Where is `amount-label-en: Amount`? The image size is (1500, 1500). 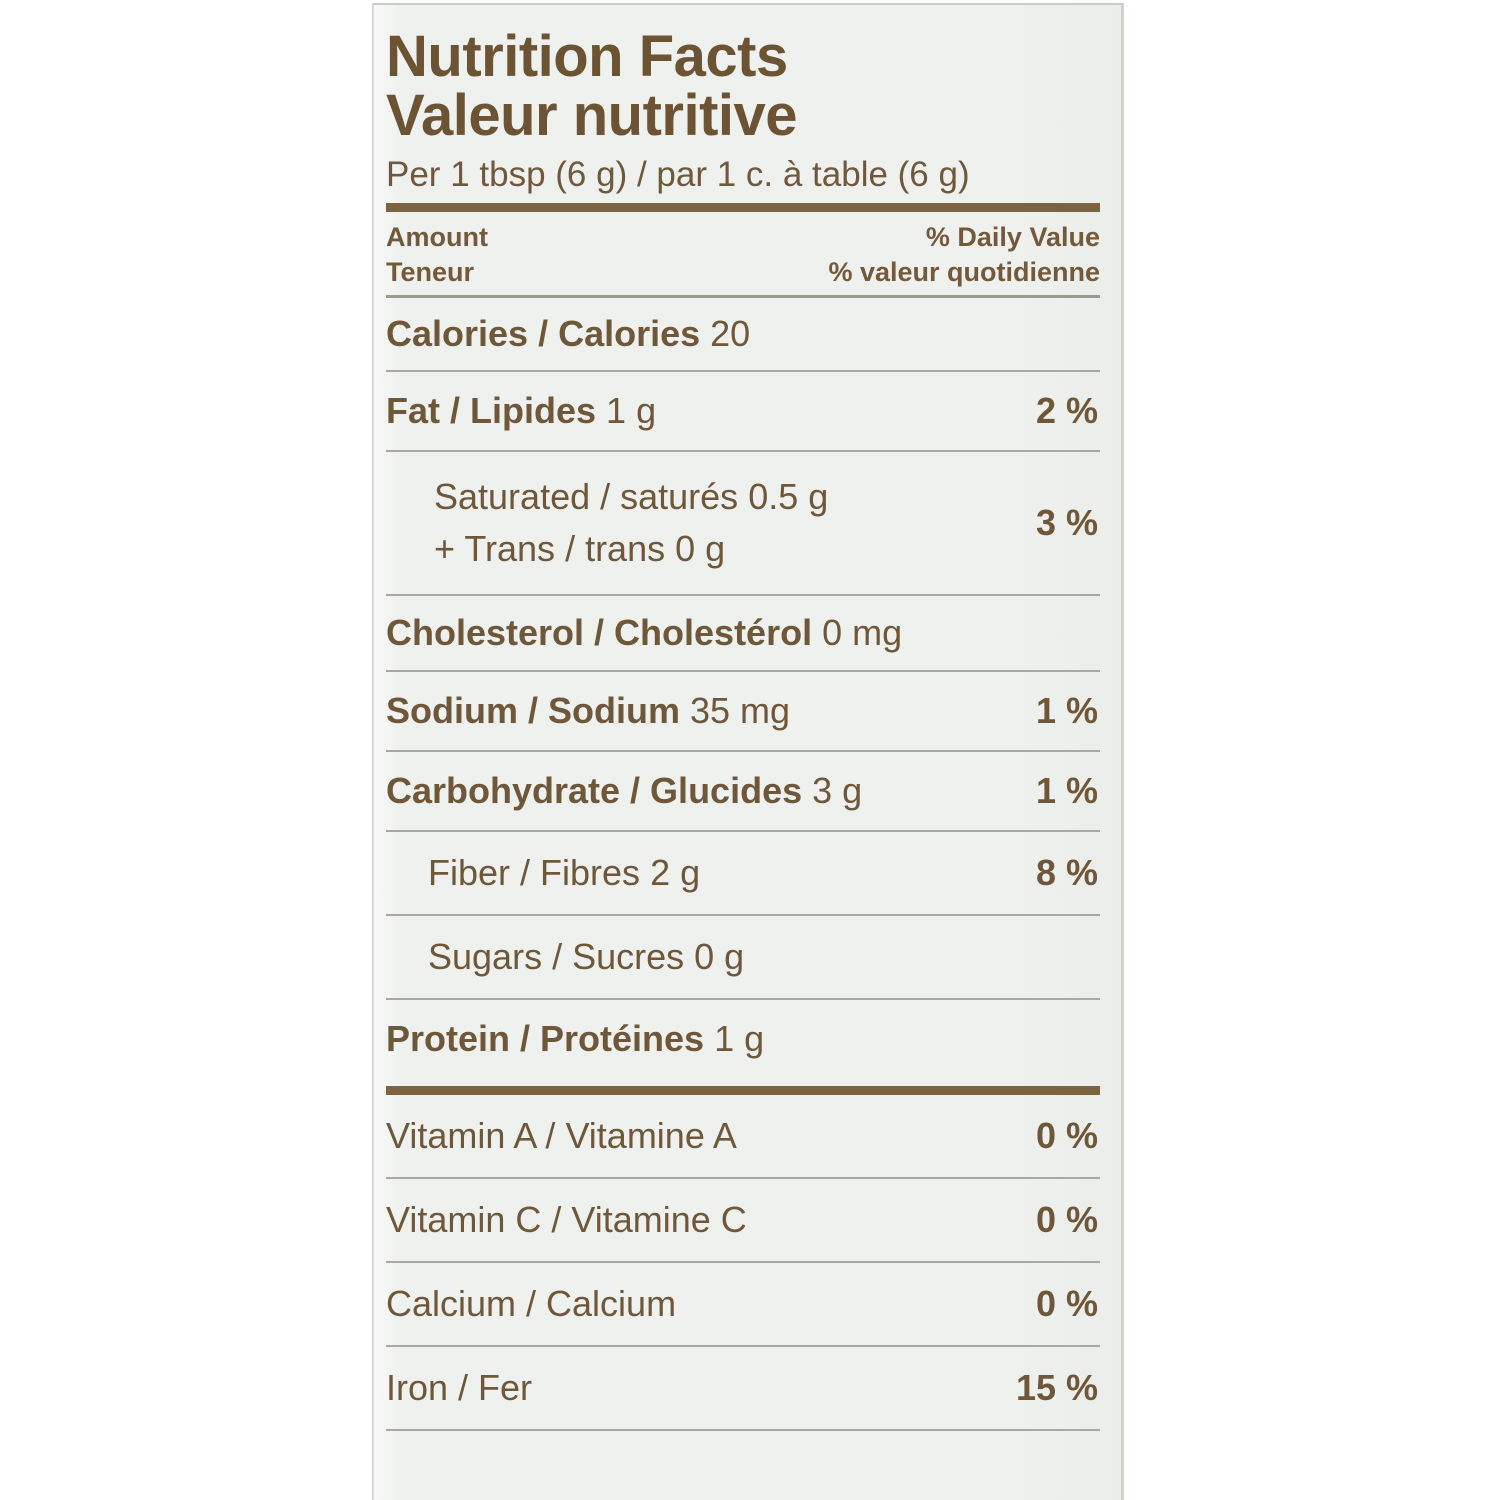
amount-label-en: Amount is located at coordinates (437, 237).